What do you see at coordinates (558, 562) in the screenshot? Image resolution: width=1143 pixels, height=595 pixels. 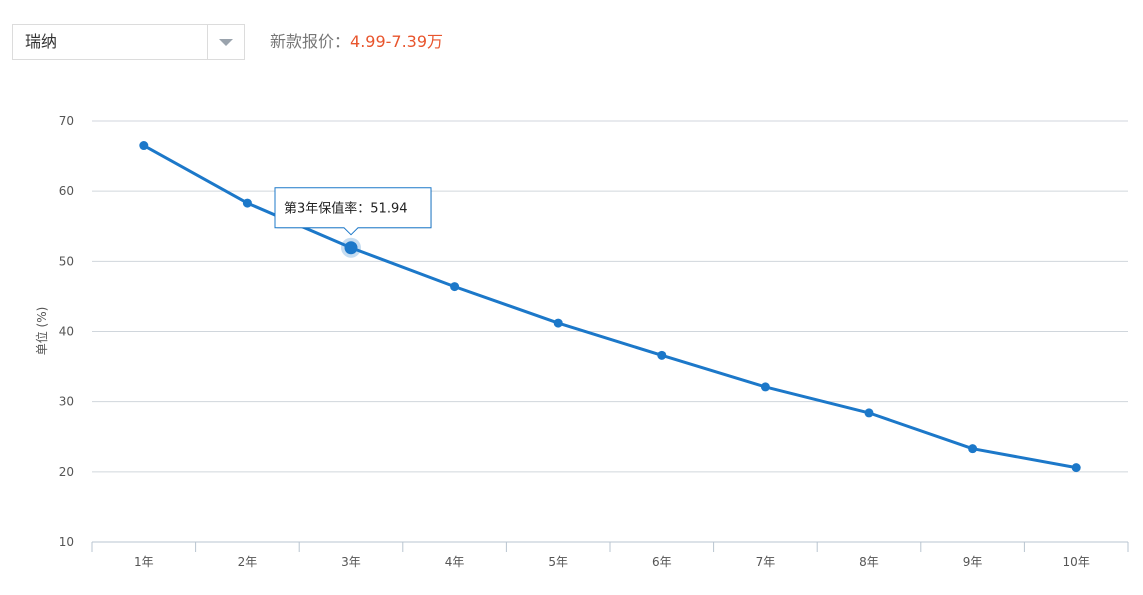 I see `x-tick-label: 5年` at bounding box center [558, 562].